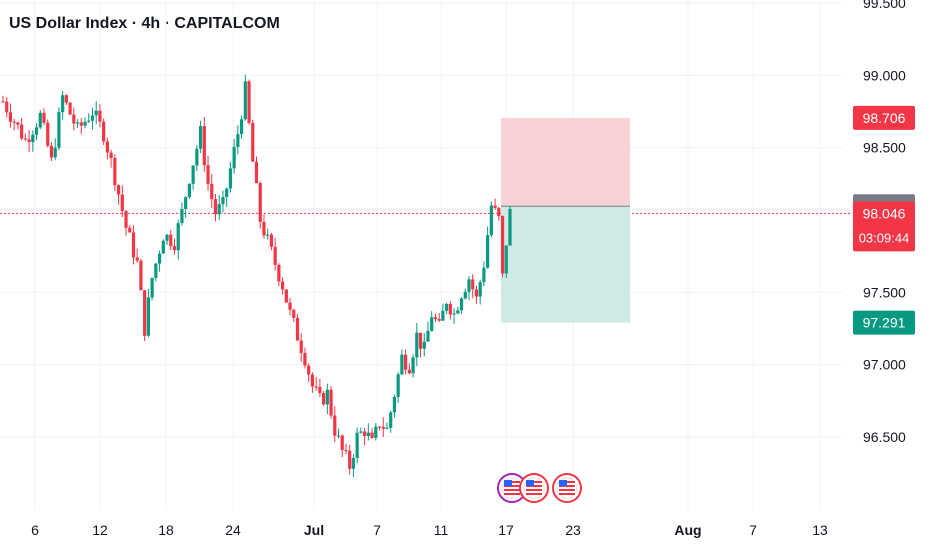  Describe the element at coordinates (884, 322) in the screenshot. I see `take-profit-price-tag: 97.291` at that location.